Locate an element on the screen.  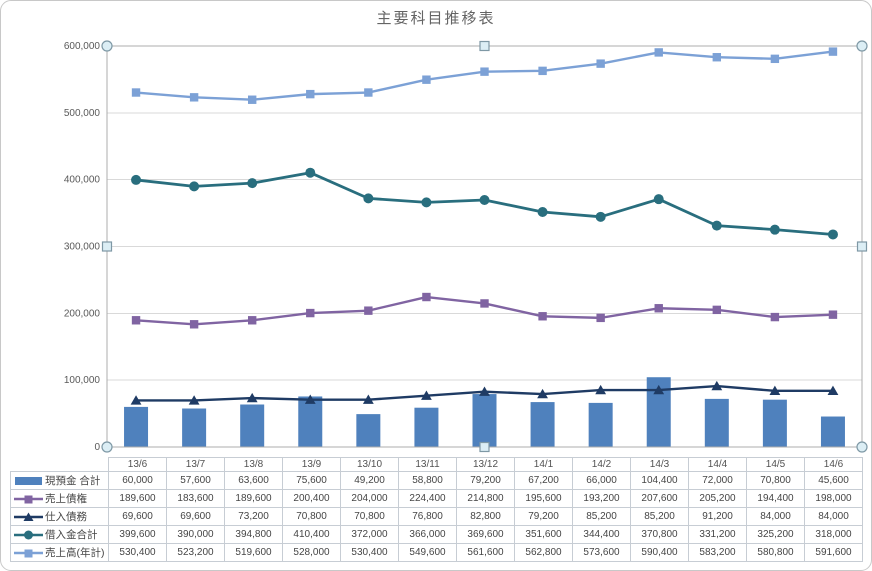
value-cell-receivables: 198,000 is located at coordinates (833, 498).